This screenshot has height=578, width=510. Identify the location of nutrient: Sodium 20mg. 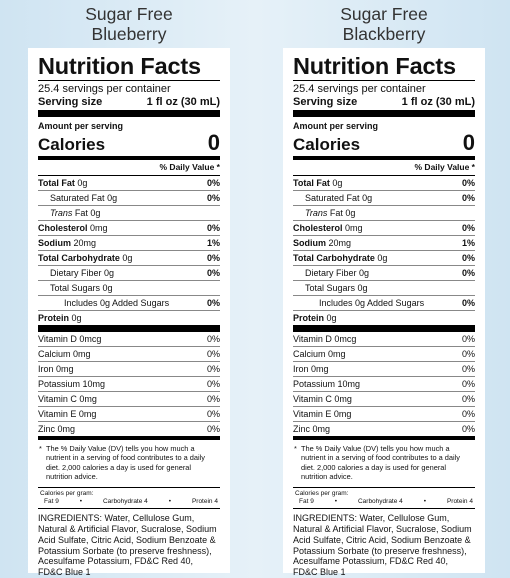
(322, 243).